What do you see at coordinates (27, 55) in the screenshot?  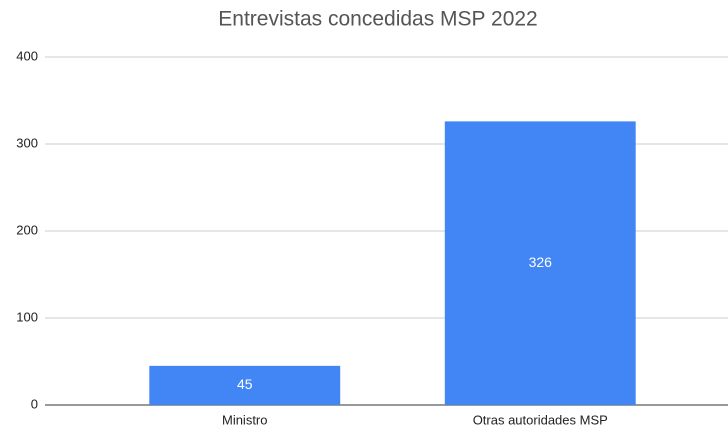 I see `y-tick-label: 400` at bounding box center [27, 55].